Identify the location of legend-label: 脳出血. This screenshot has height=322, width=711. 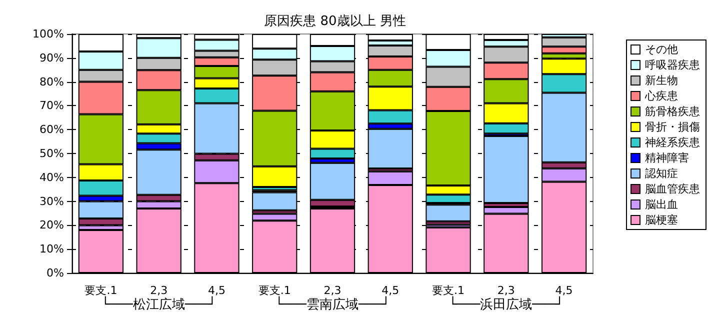
(661, 204).